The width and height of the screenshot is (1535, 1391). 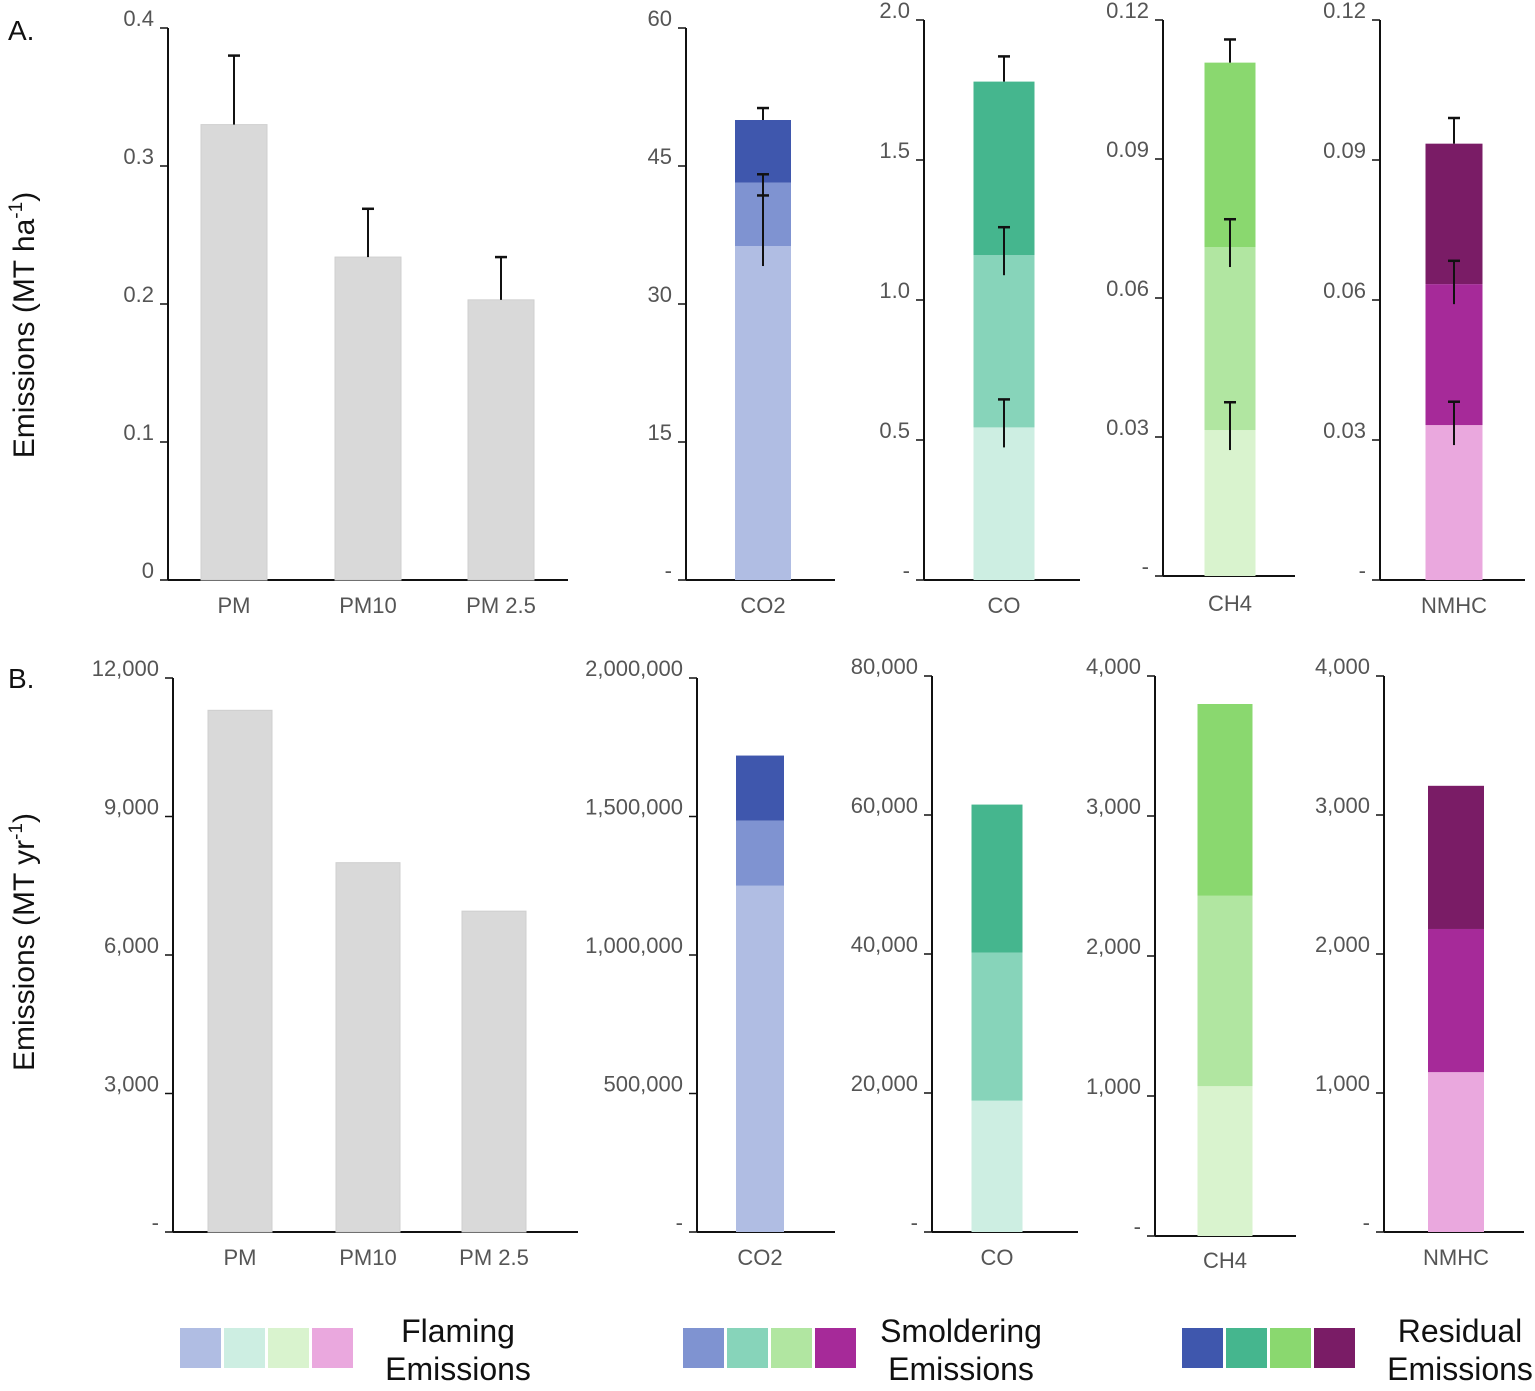 What do you see at coordinates (138, 432) in the screenshot?
I see `y-tick-label: 0.1` at bounding box center [138, 432].